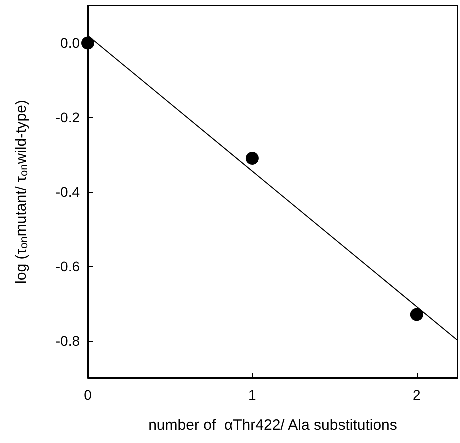 The image size is (460, 443). I want to click on x-tick-label: 1, so click(252, 395).